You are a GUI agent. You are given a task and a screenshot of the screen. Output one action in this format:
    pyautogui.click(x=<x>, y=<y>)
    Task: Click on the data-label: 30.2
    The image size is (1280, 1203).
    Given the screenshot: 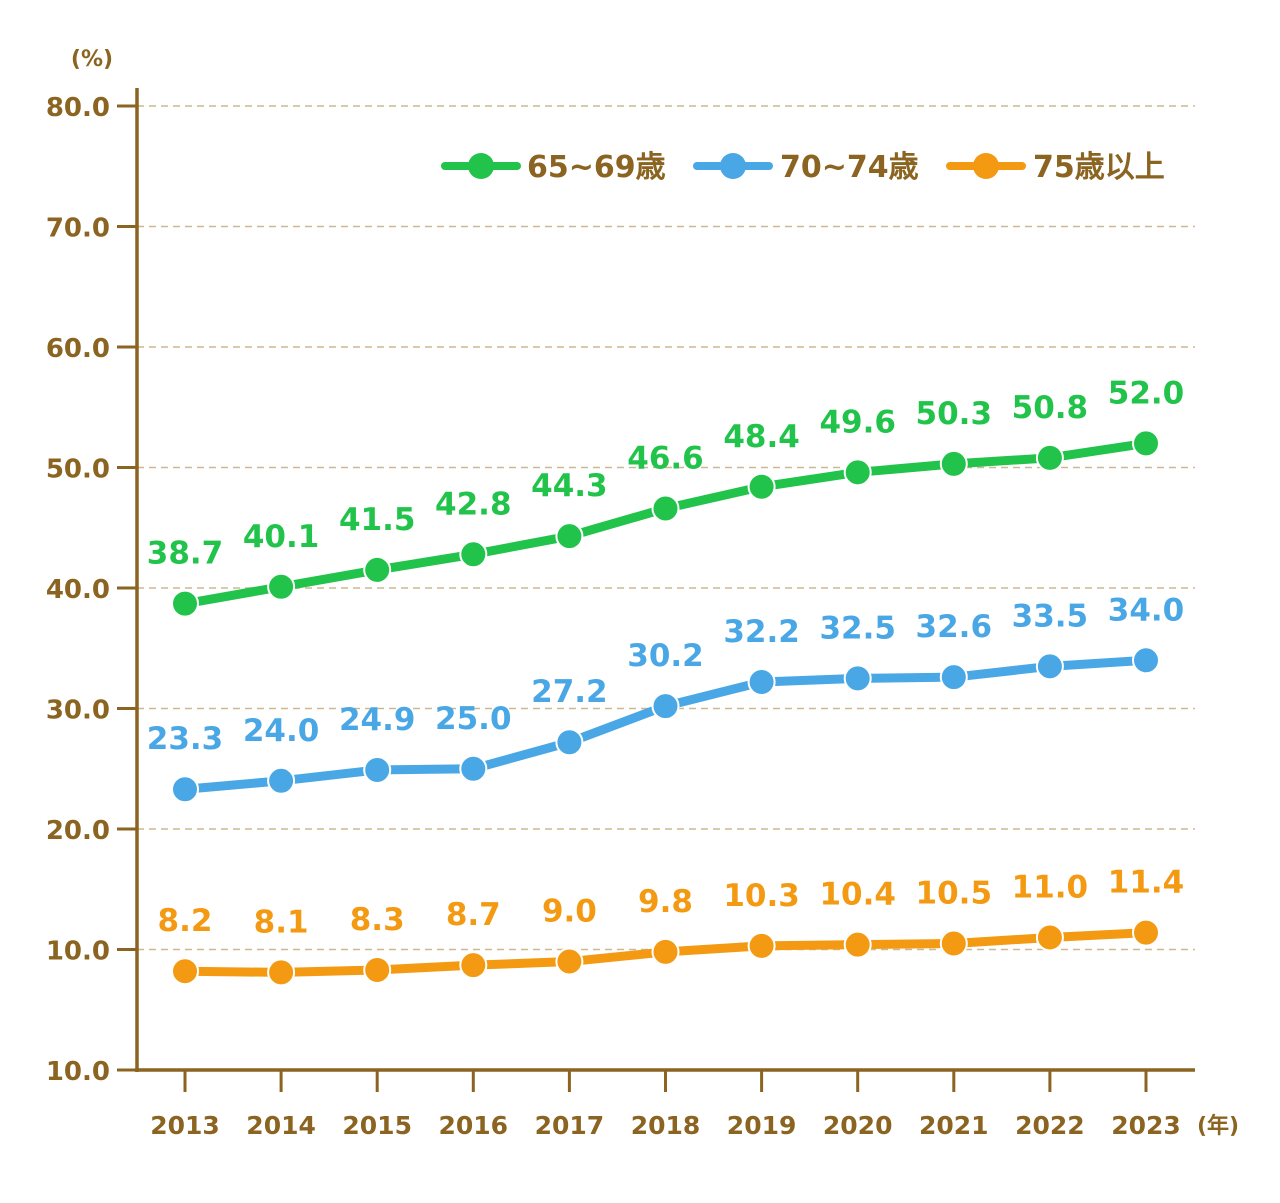 What is the action you would take?
    pyautogui.click(x=665, y=656)
    